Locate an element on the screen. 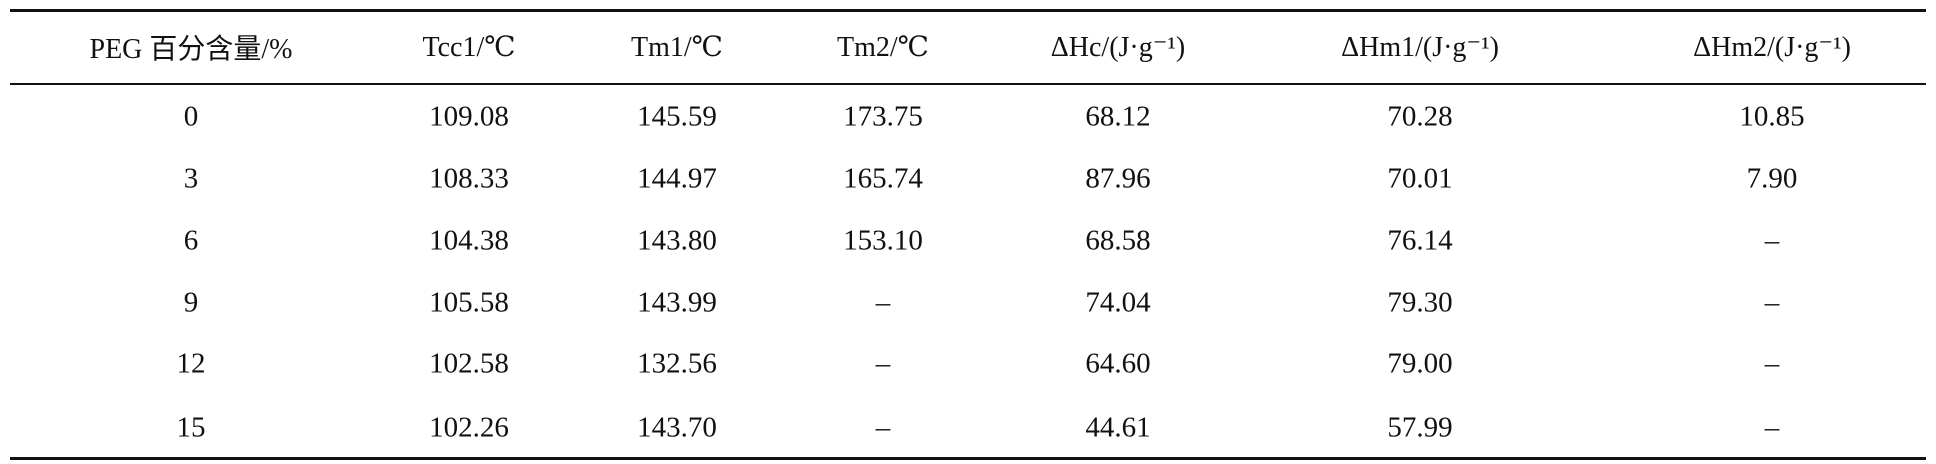 The height and width of the screenshot is (464, 1936). table-cell: 145.59 is located at coordinates (677, 116).